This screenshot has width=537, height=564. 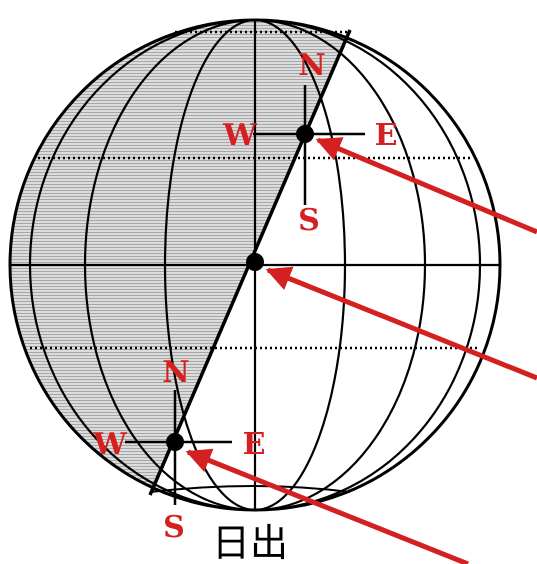 What do you see at coordinates (426, 186) in the screenshot?
I see `sun-ray-arrow-upper` at bounding box center [426, 186].